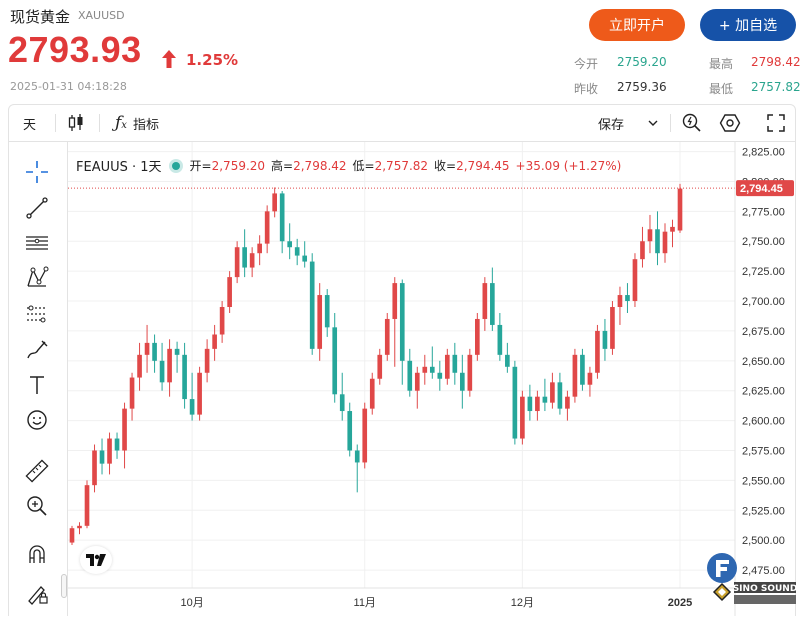 The width and height of the screenshot is (801, 620). Describe the element at coordinates (37, 593) in the screenshot. I see `lock-drawings-icon` at that location.